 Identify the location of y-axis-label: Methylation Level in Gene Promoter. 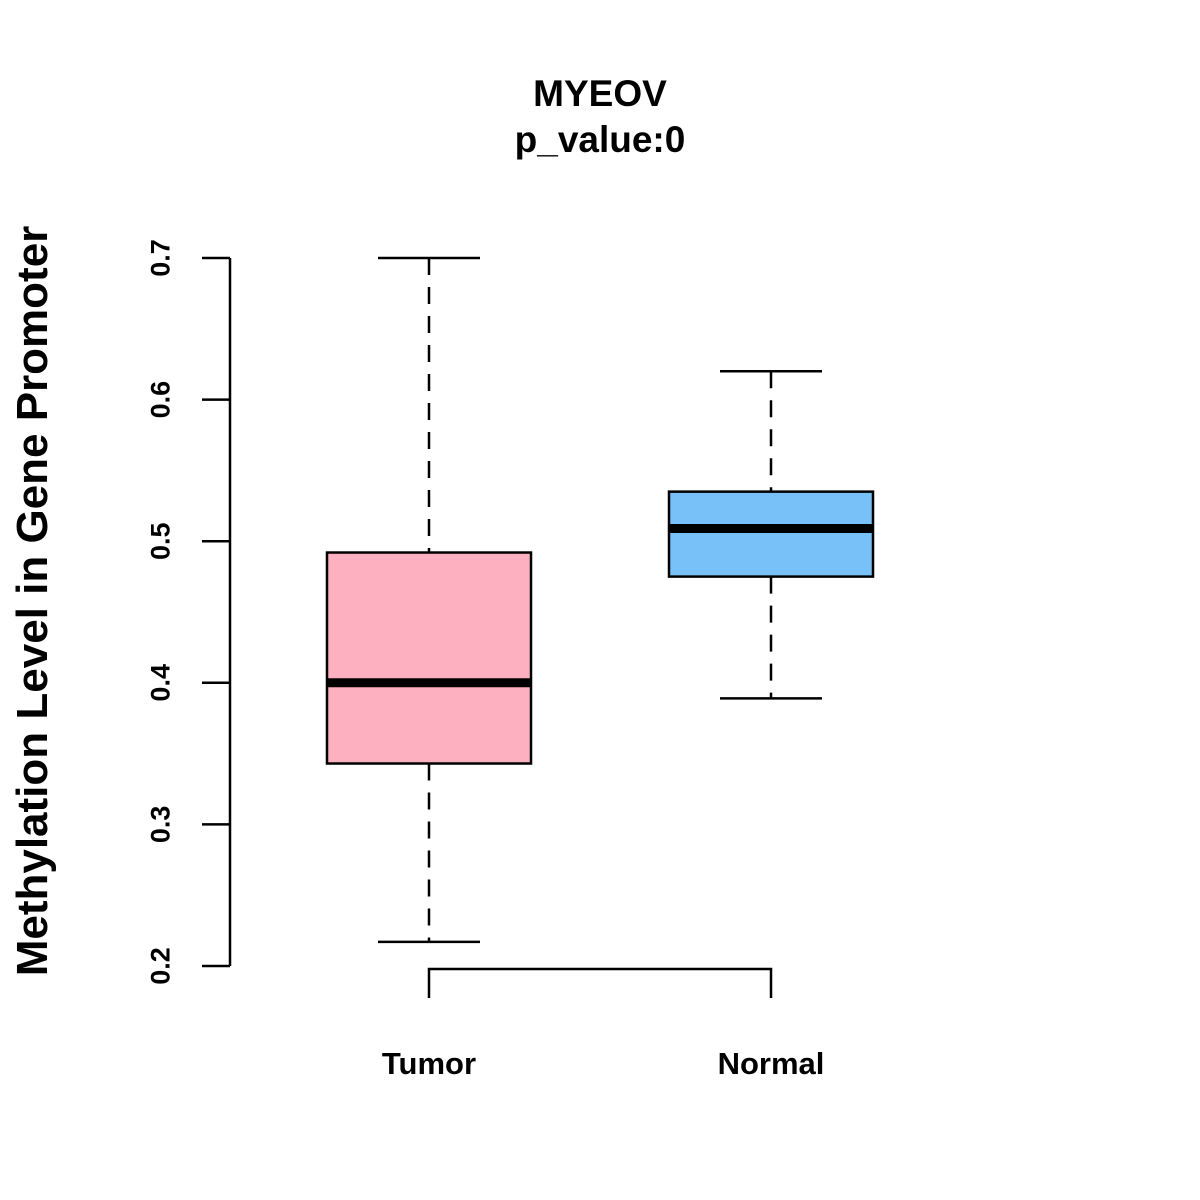
(32, 601).